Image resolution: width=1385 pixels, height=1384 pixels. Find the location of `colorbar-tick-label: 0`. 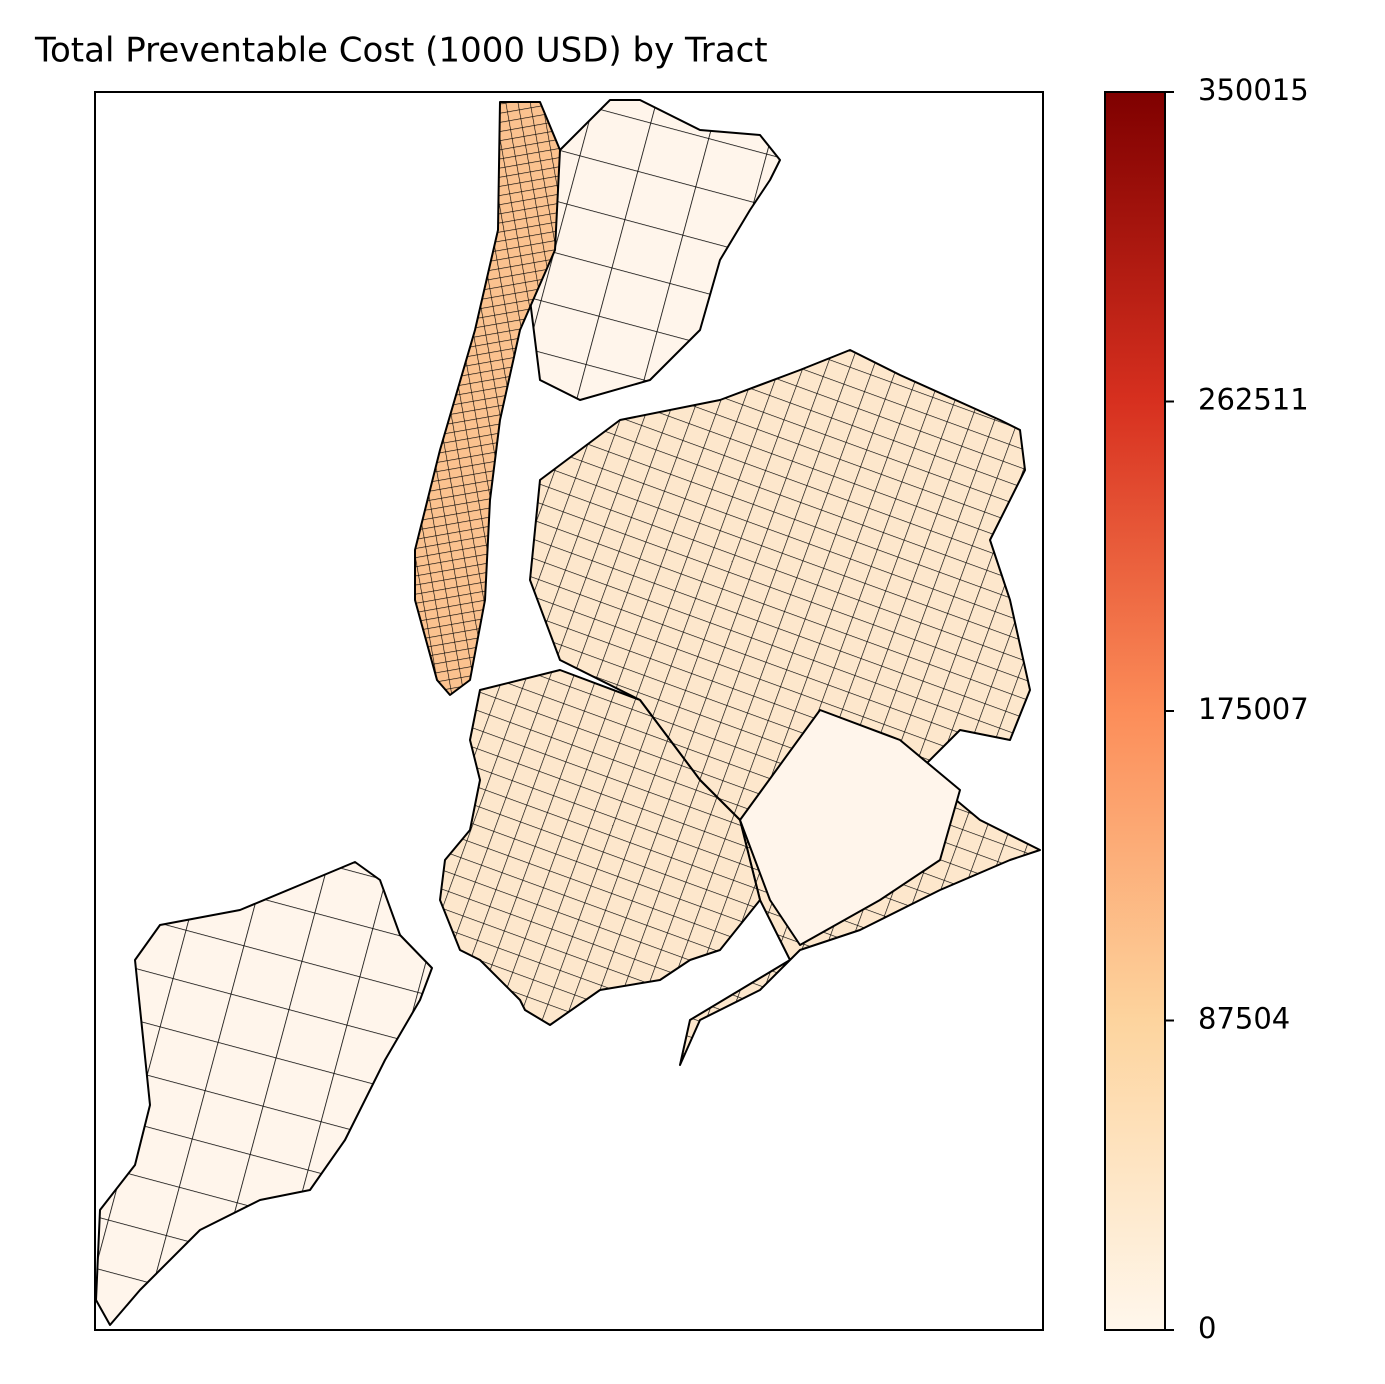

colorbar-tick-label: 0 is located at coordinates (1207, 1328).